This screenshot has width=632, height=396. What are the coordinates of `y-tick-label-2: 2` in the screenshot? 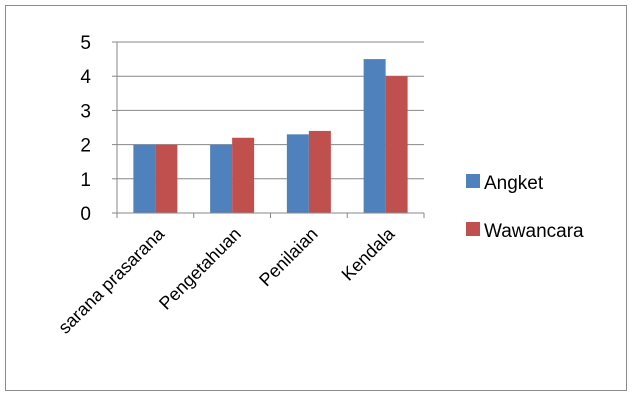 It's located at (85, 146).